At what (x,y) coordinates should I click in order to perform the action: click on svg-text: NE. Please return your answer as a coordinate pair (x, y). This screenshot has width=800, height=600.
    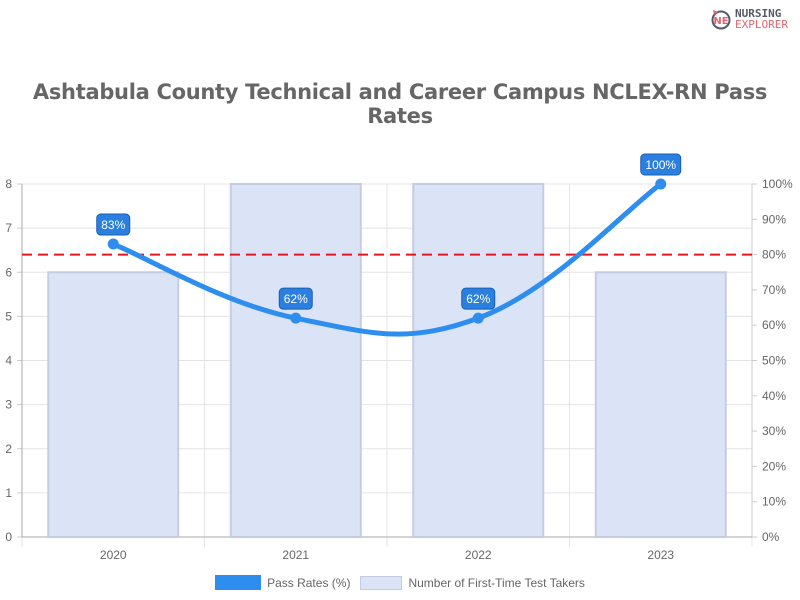
    Looking at the image, I should click on (720, 21).